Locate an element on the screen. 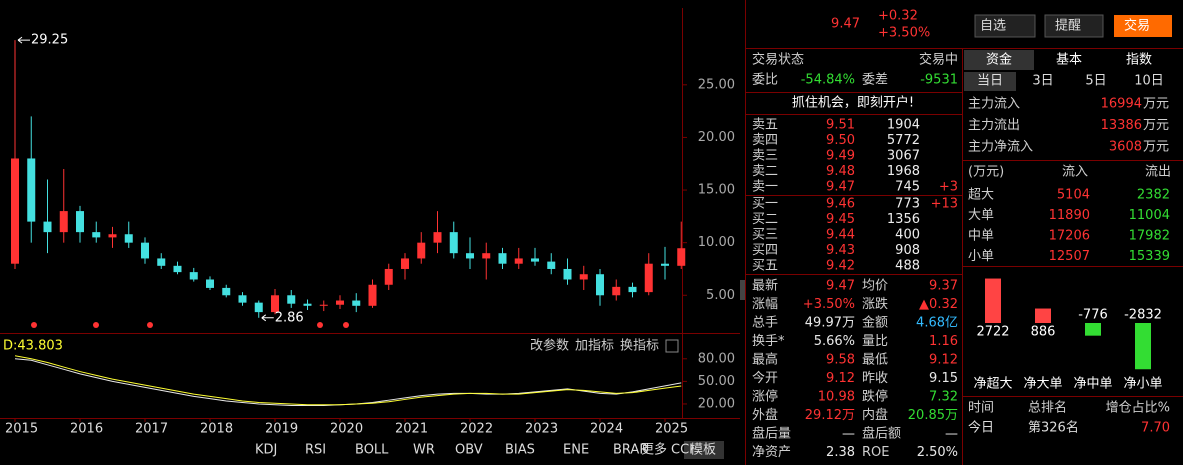 The height and width of the screenshot is (465, 1183). book-price: 9.42 is located at coordinates (840, 266).